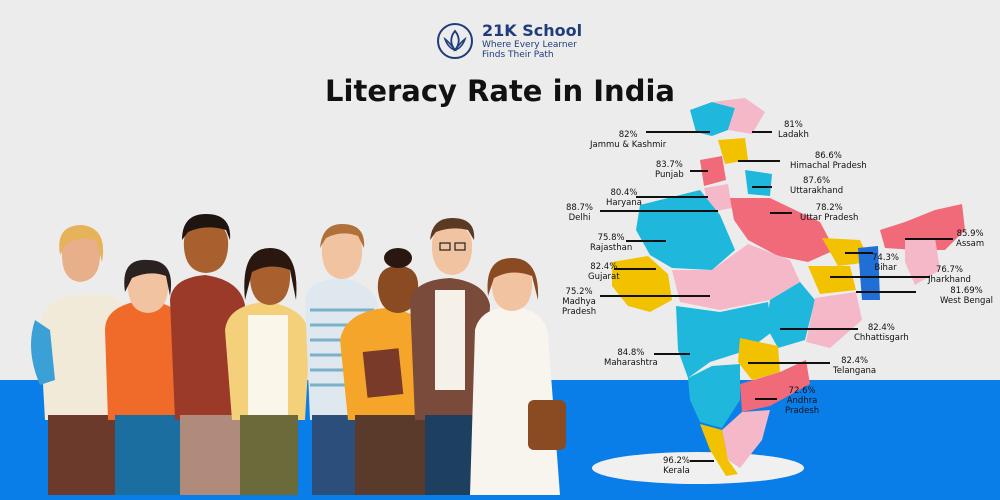  What do you see at coordinates (790, 315) in the screenshot?
I see `map-region-chhattisgarh` at bounding box center [790, 315].